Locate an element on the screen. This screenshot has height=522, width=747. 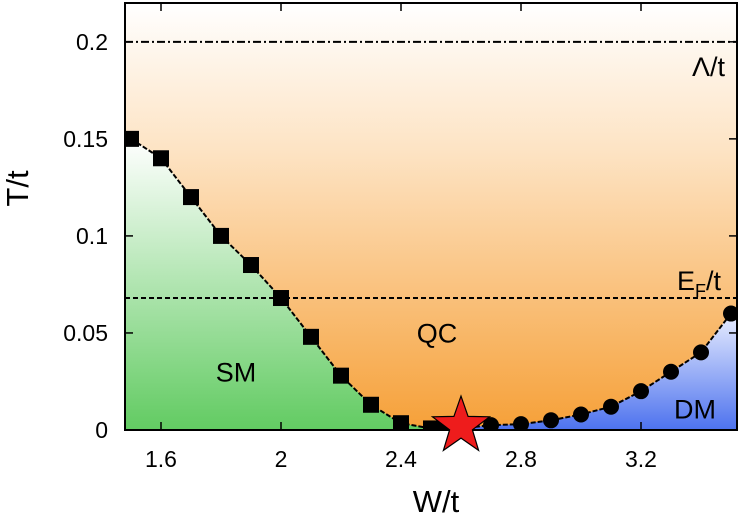
y-tick-label: 0.05 is located at coordinates (85, 333).